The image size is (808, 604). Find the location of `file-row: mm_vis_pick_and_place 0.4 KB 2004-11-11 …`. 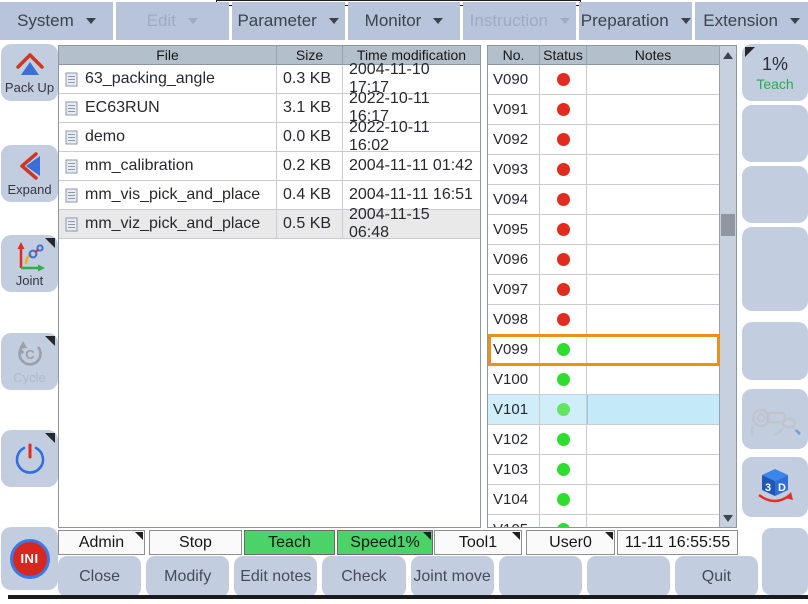

file-row: mm_vis_pick_and_place 0.4 KB 2004-11-11 … is located at coordinates (269, 195).